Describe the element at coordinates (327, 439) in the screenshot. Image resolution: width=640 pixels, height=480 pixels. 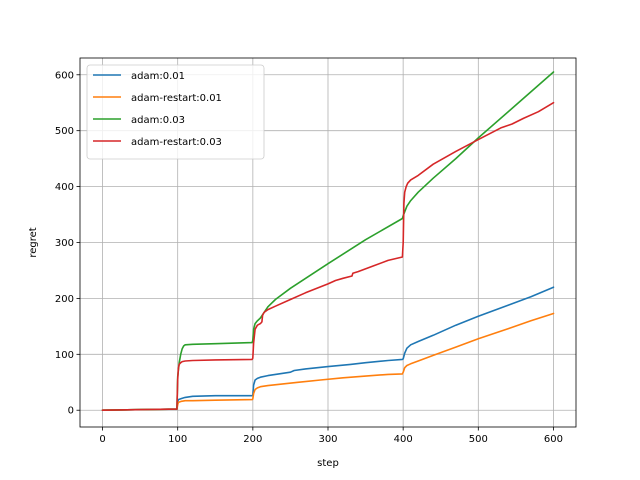
I see `x-tick-label: 300` at that location.